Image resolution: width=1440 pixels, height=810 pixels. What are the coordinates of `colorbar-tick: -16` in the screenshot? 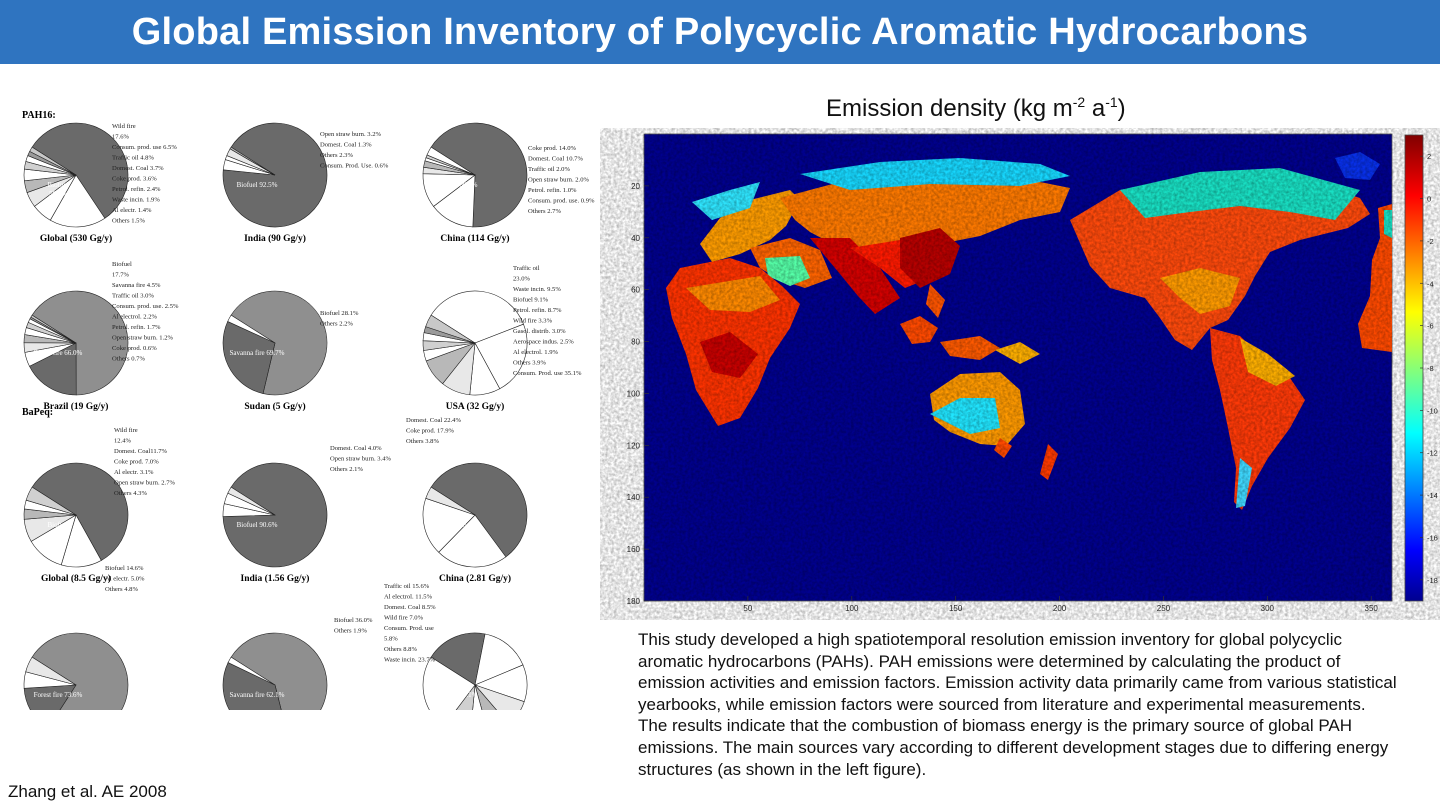 It's located at (1432, 537).